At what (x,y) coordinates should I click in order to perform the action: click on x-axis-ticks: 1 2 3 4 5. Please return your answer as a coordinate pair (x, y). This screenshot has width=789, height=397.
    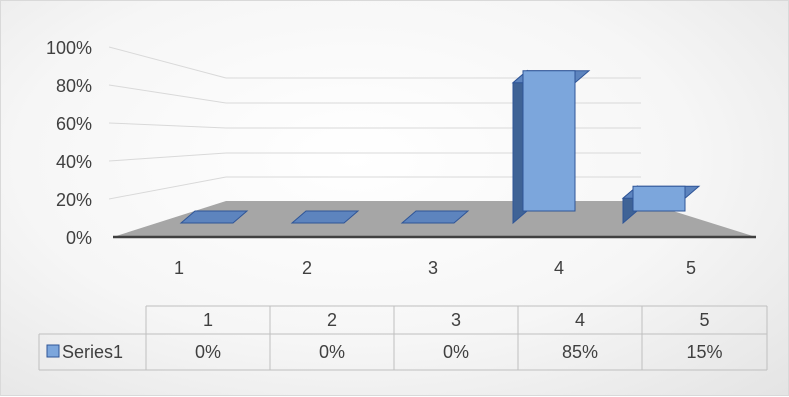
    Looking at the image, I should click on (435, 268).